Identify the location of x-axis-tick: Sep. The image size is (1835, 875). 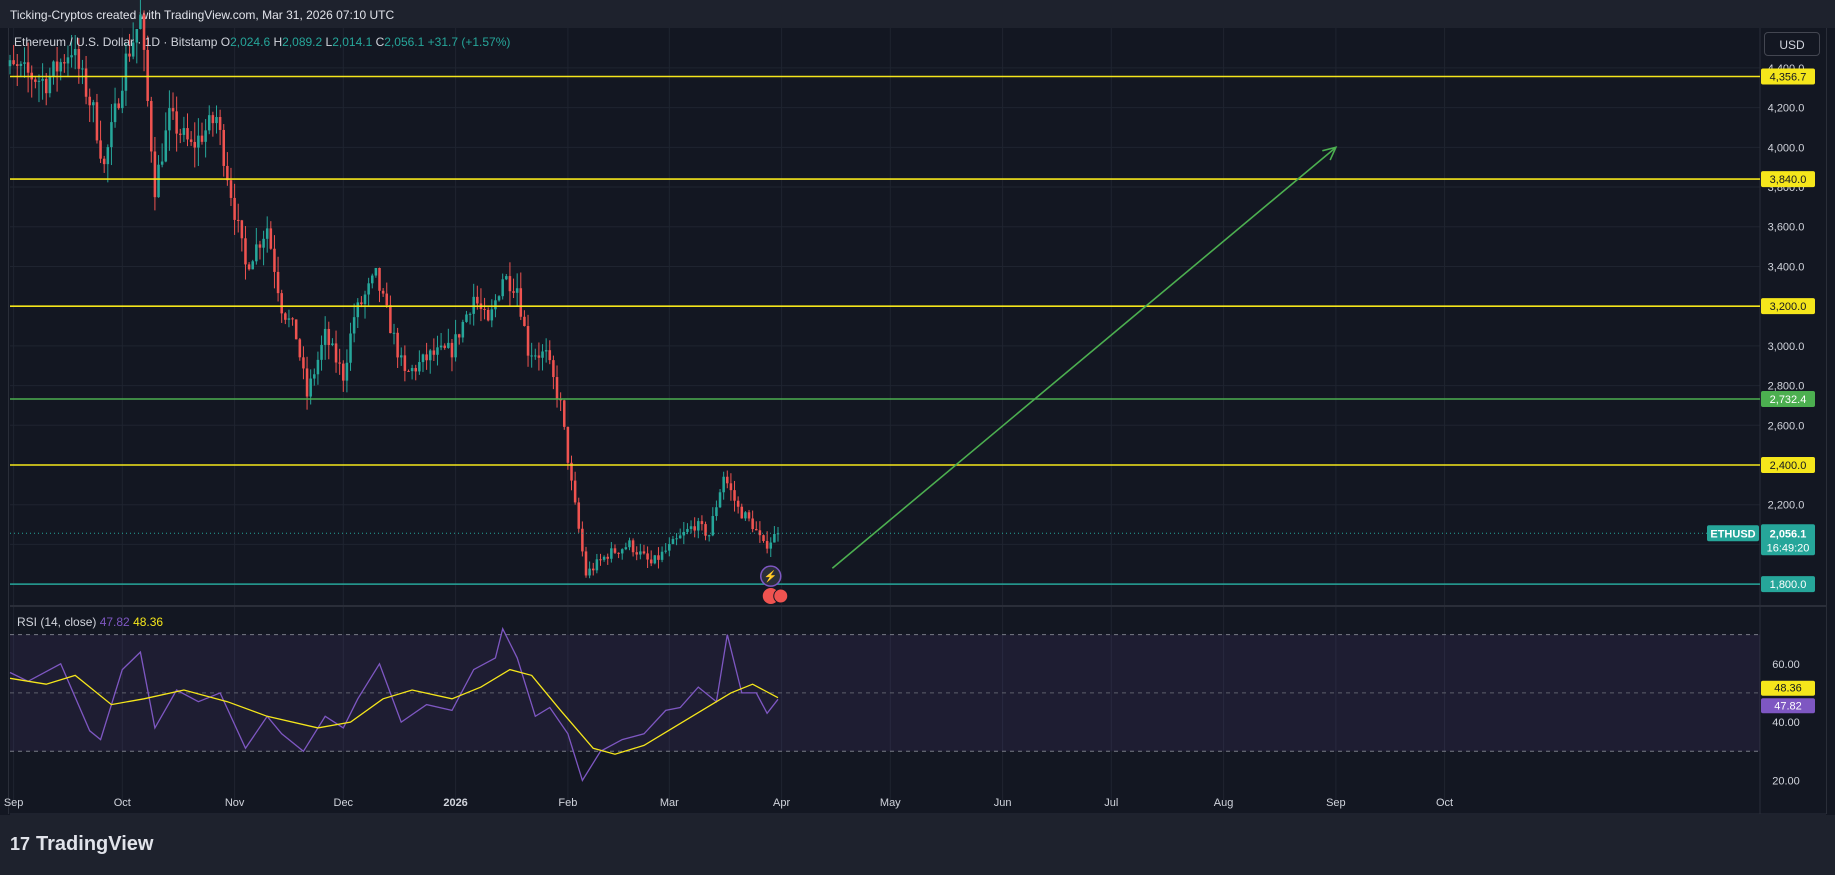
(14, 803).